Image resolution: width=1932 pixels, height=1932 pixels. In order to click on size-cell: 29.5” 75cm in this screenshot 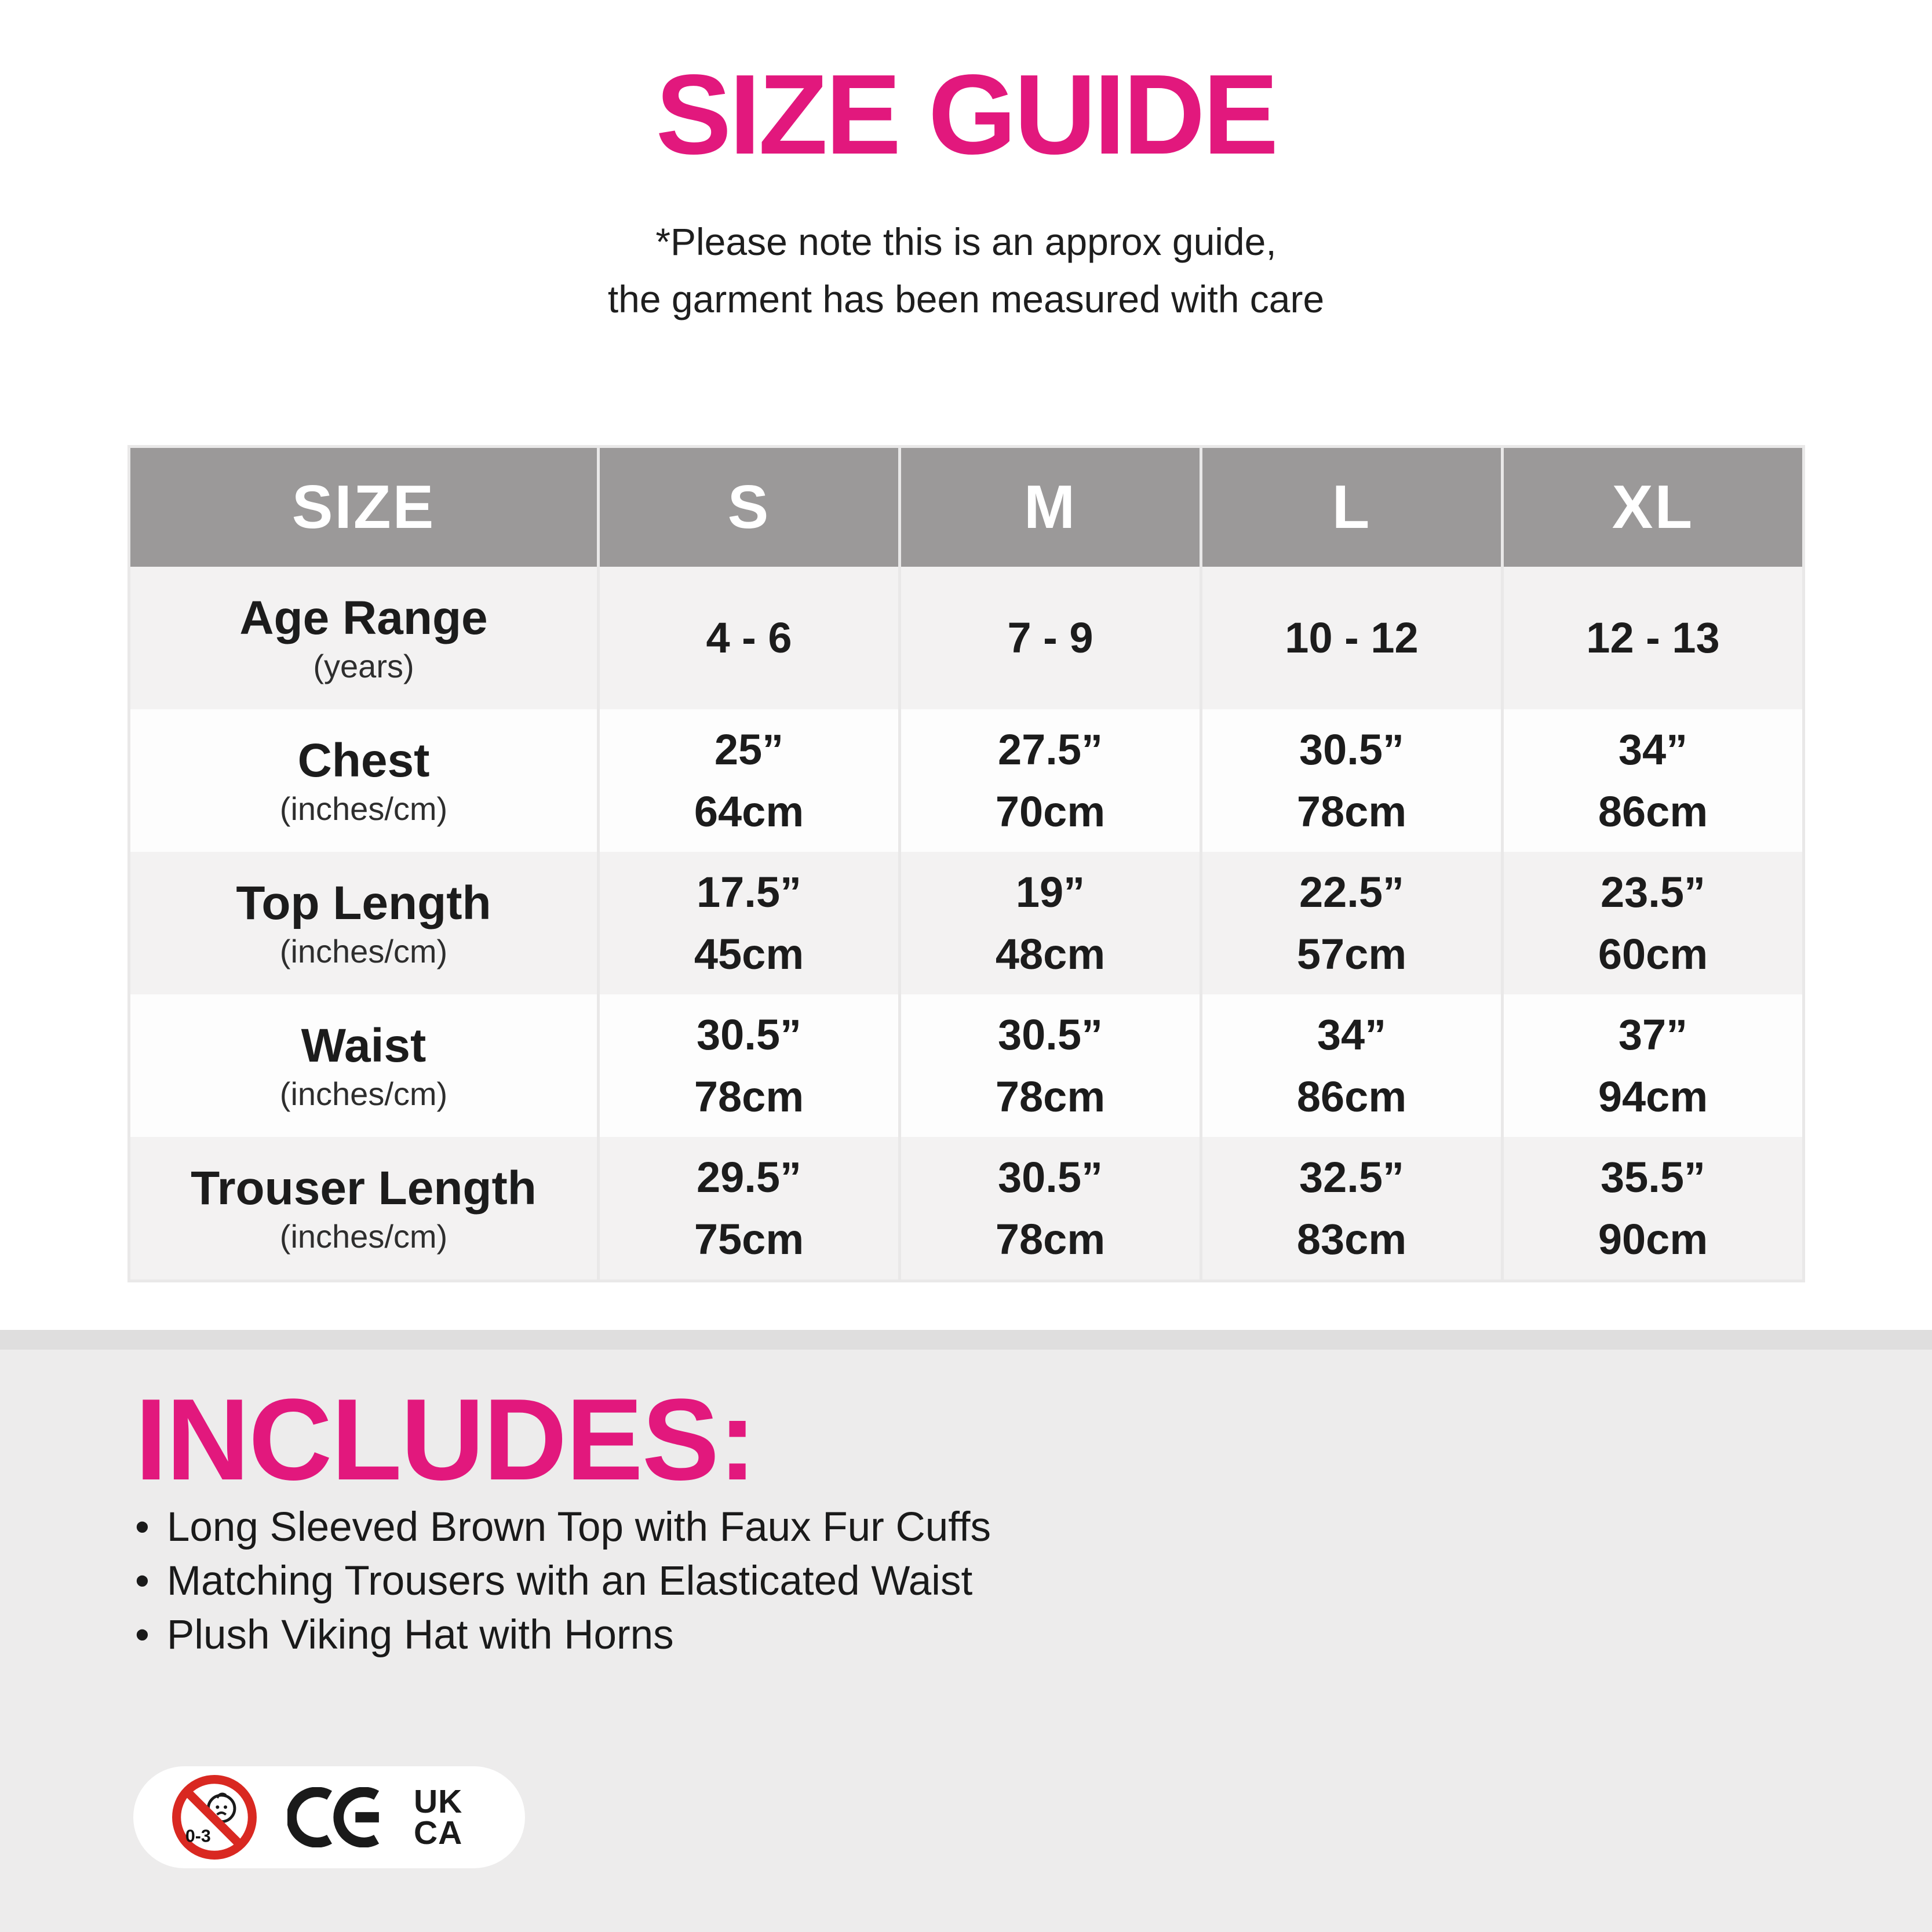, I will do `click(748, 1209)`.